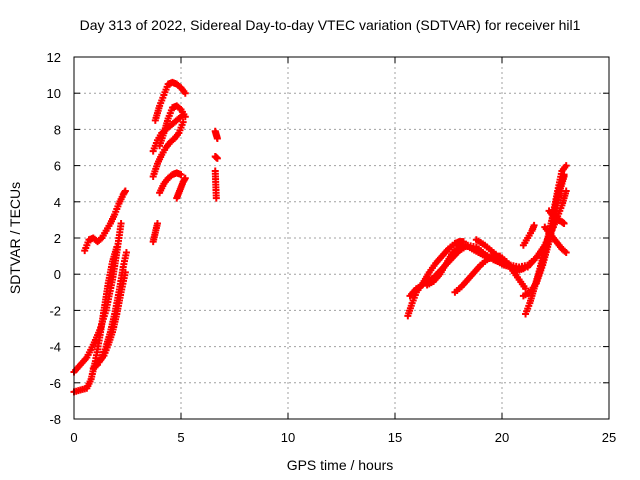  Describe the element at coordinates (55, 310) in the screenshot. I see `y-tick-label: -2` at that location.